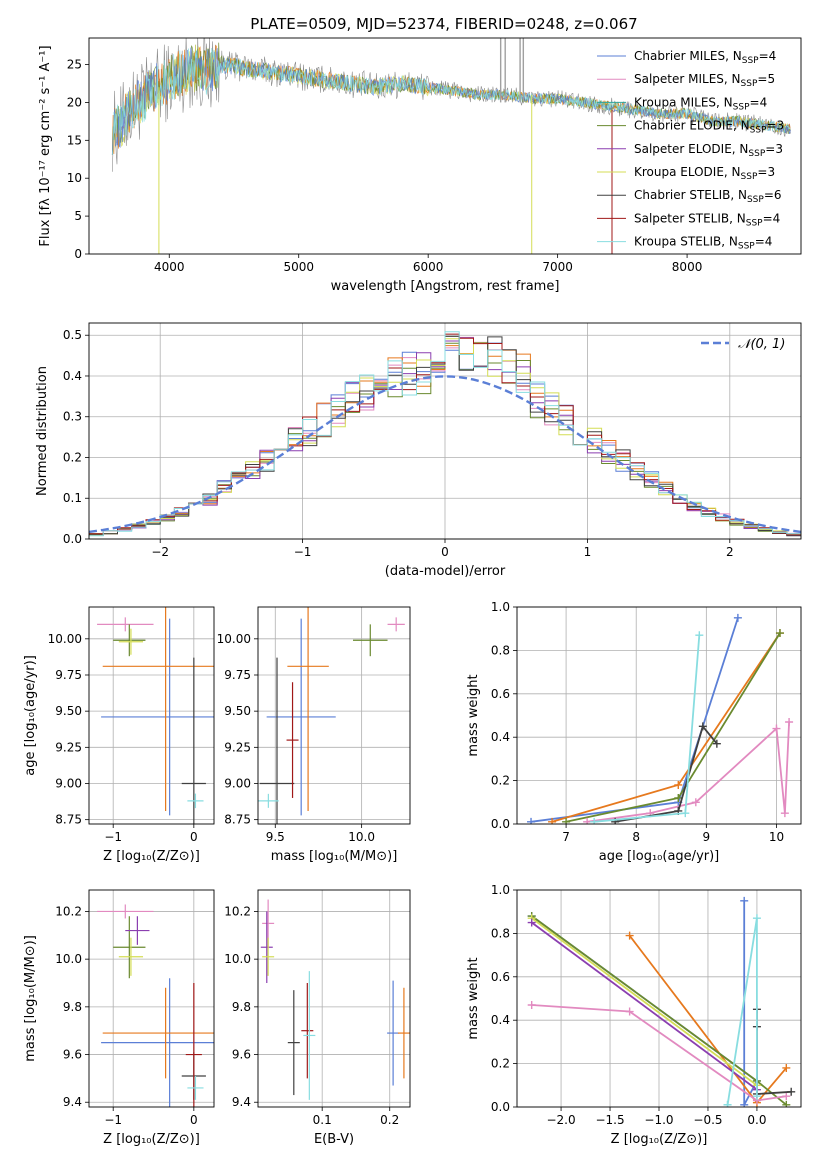 The image size is (819, 1170). Describe the element at coordinates (30, 715) in the screenshot. I see `y-axis-label: age [log₁₀(age/yr)]` at that location.